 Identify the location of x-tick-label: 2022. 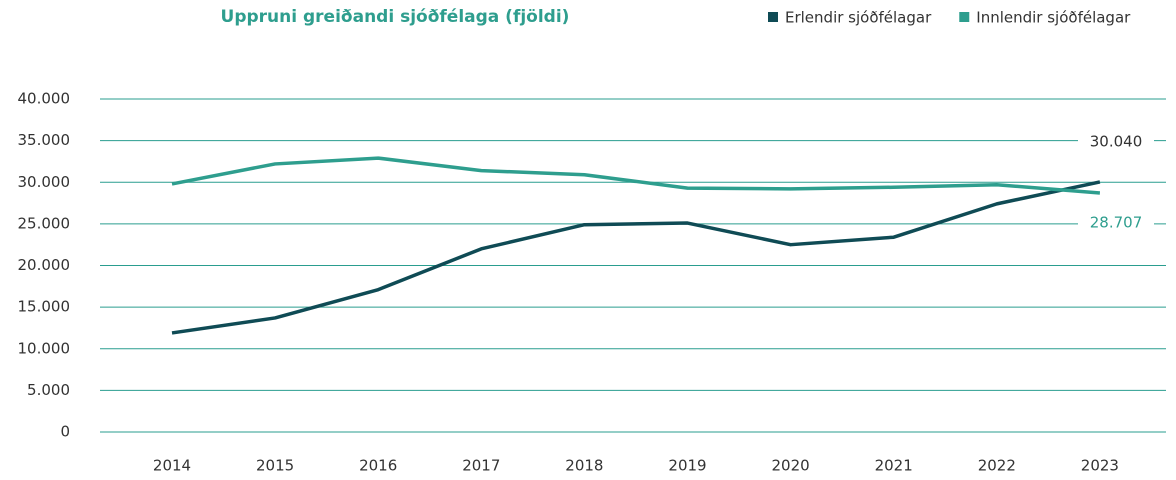
(997, 466).